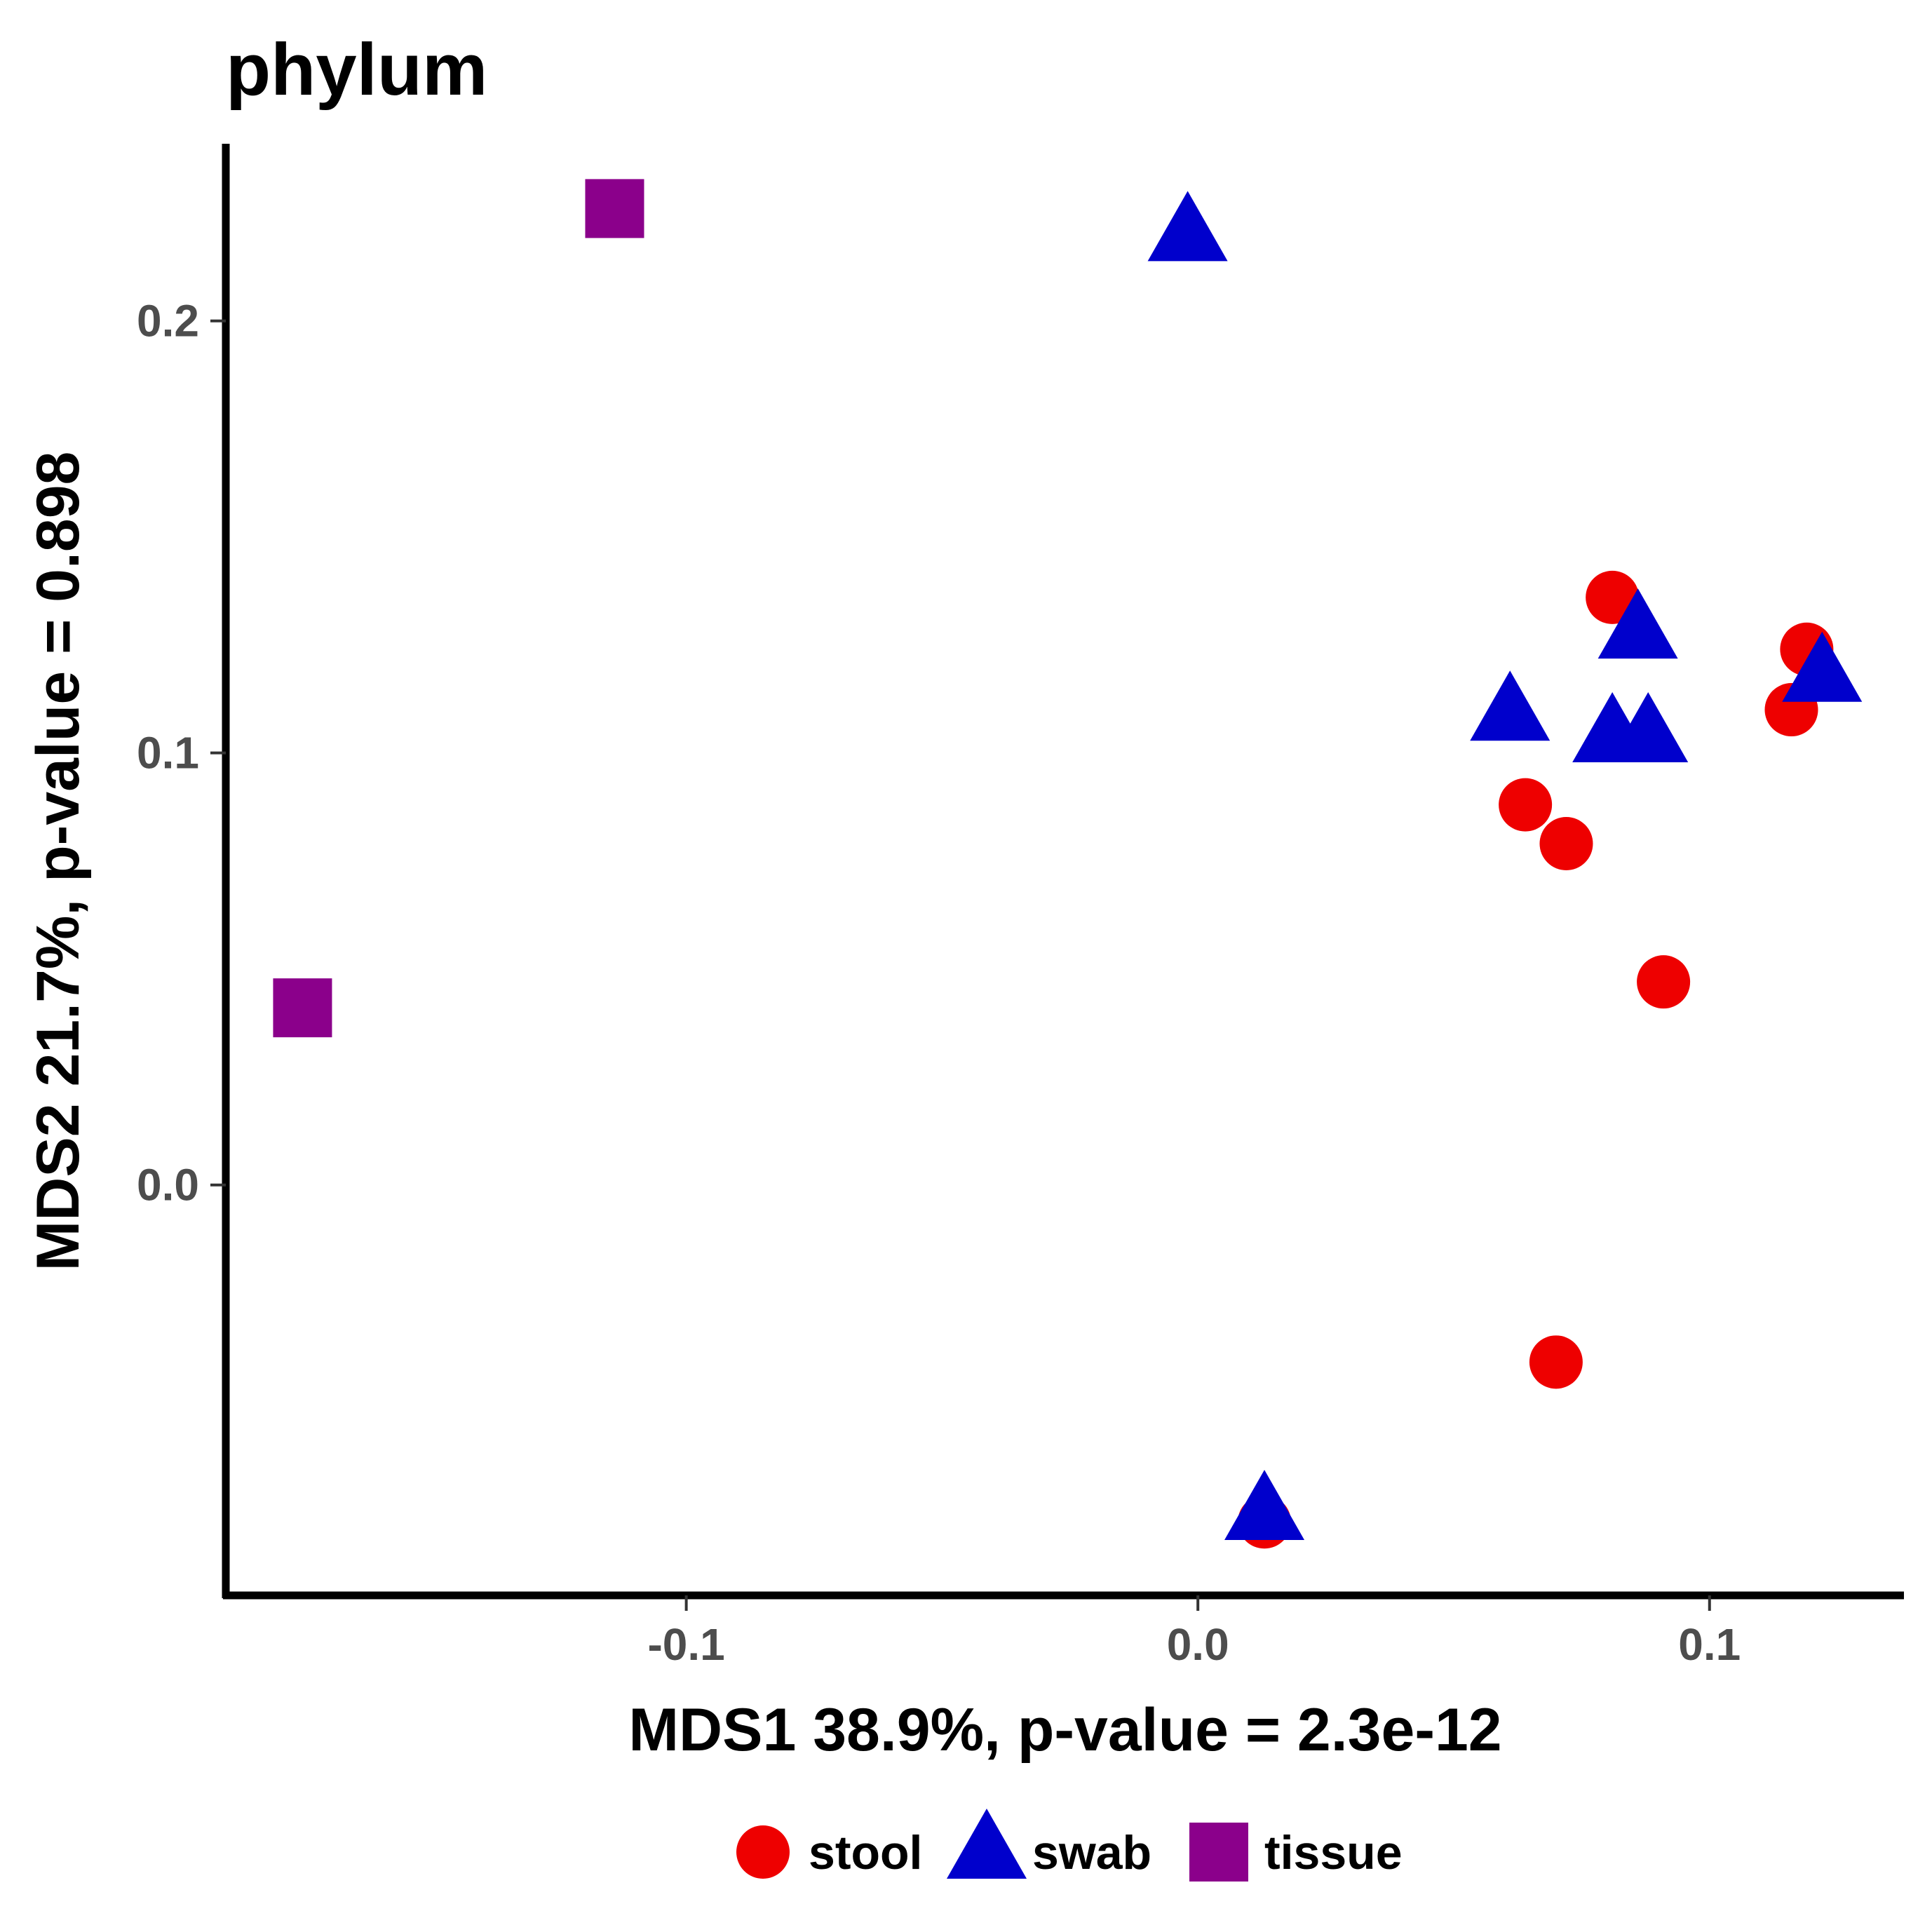 The image size is (1932, 1932). What do you see at coordinates (1091, 1852) in the screenshot?
I see `legend-label-swab: swab` at bounding box center [1091, 1852].